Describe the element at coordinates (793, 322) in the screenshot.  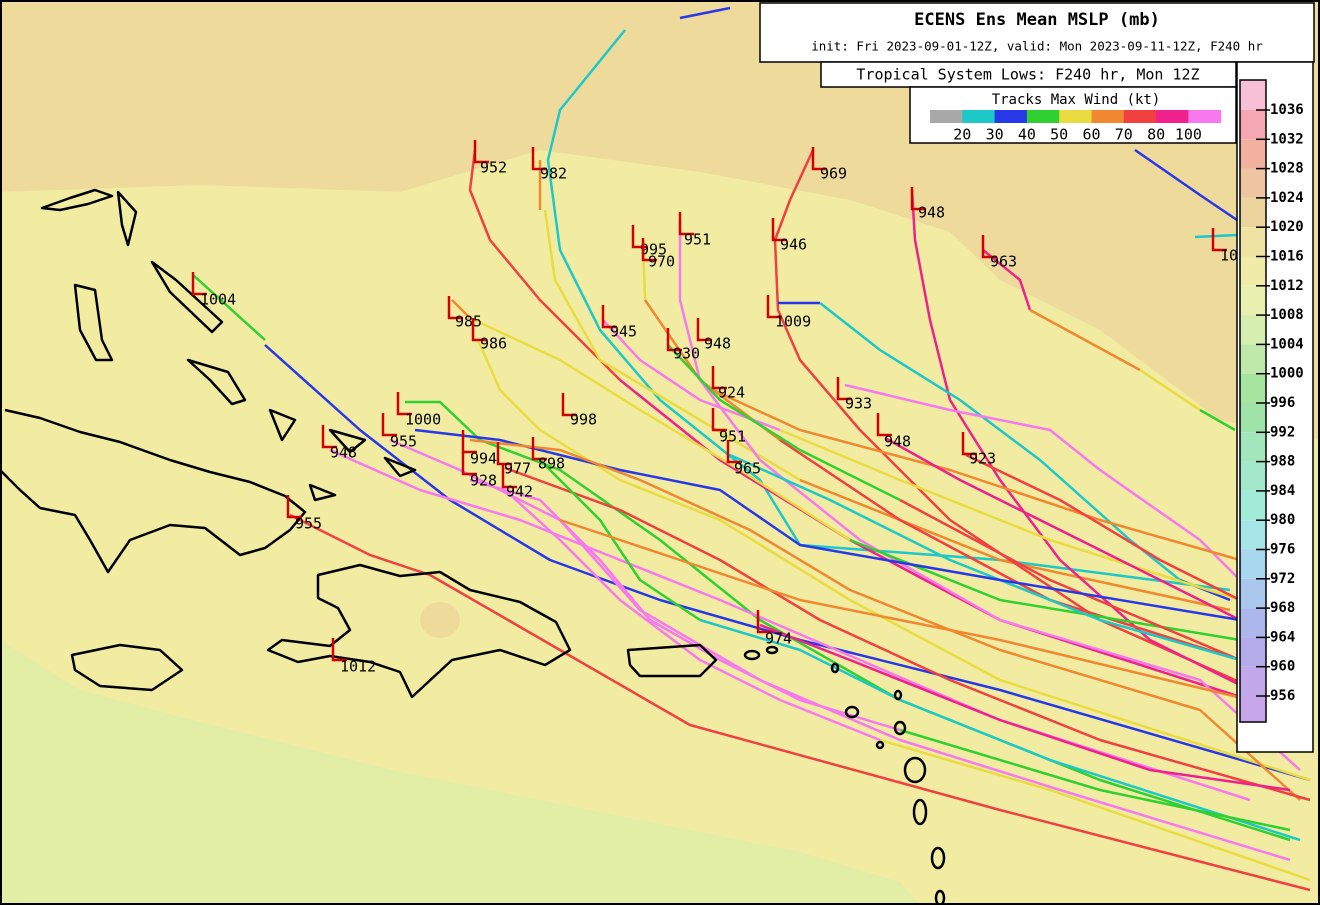
I see `low-pressure-label: 1009` at that location.